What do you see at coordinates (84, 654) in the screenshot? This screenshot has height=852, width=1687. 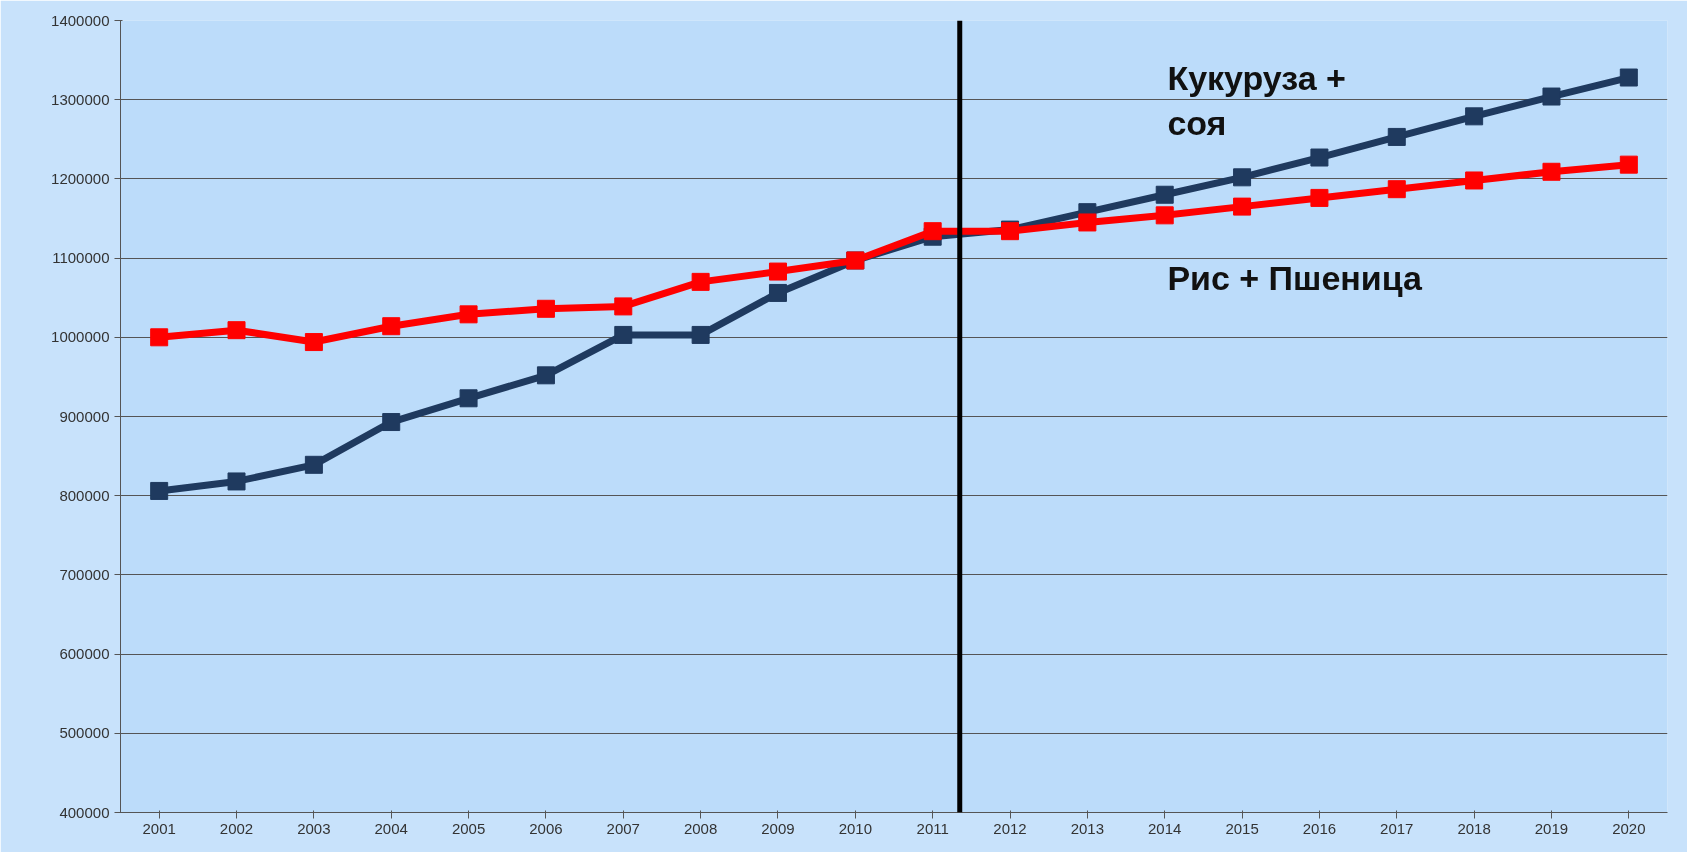 I see `y-tick-label: 600000` at bounding box center [84, 654].